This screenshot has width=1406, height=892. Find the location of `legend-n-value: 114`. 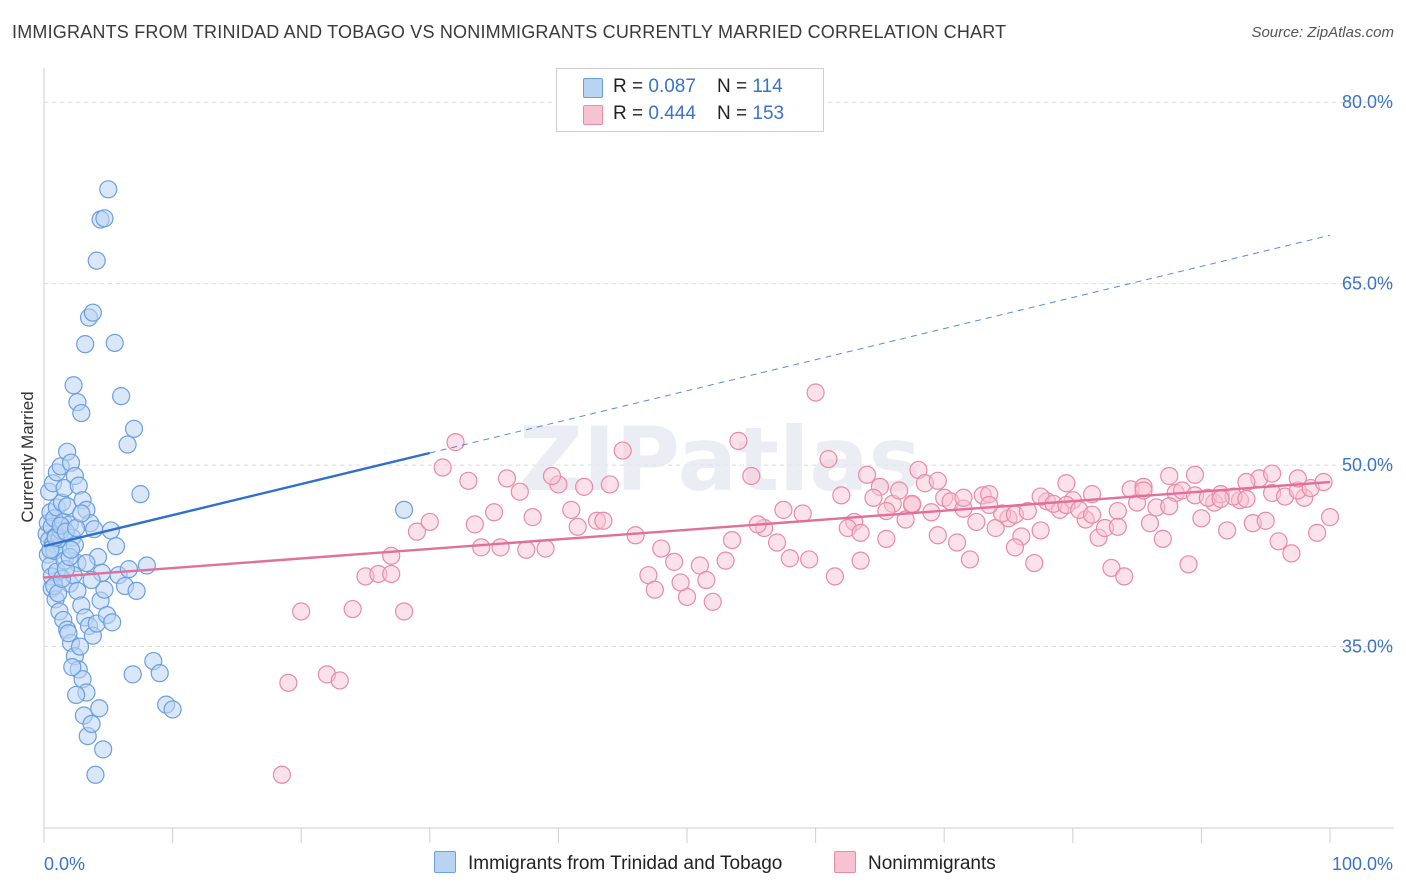

legend-n-value: 114 is located at coordinates (767, 86).